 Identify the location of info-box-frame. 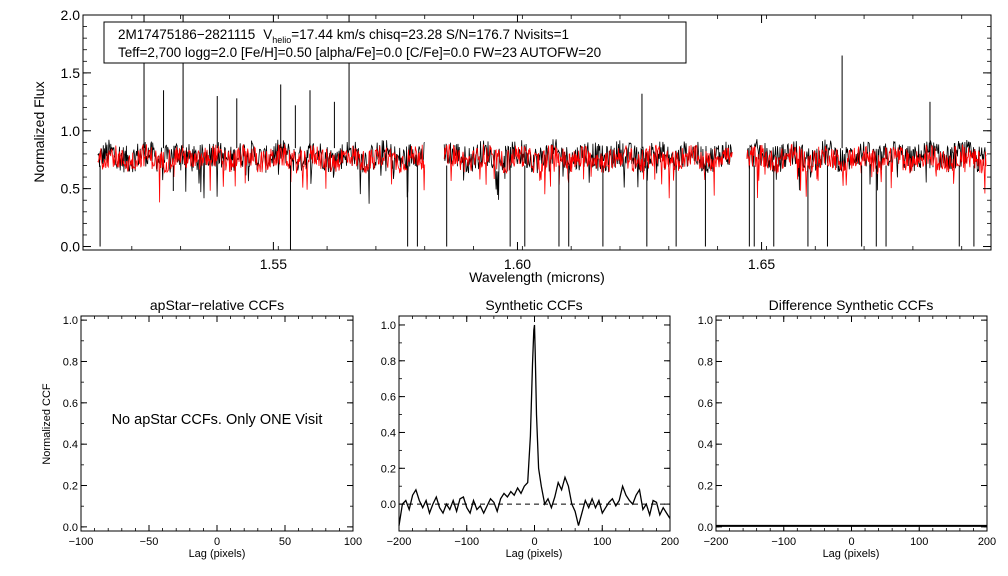
(395, 42).